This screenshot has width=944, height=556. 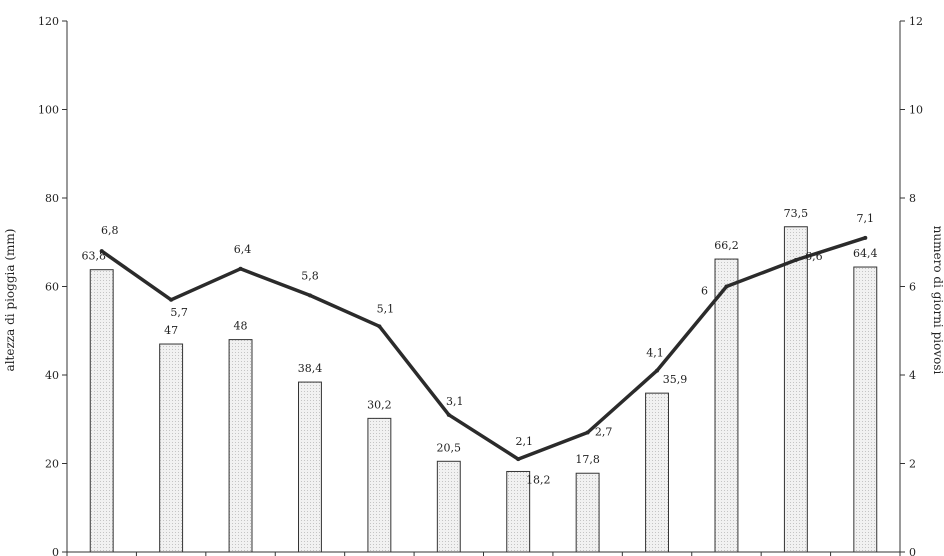 I want to click on bar-value-label: 48, so click(x=241, y=326).